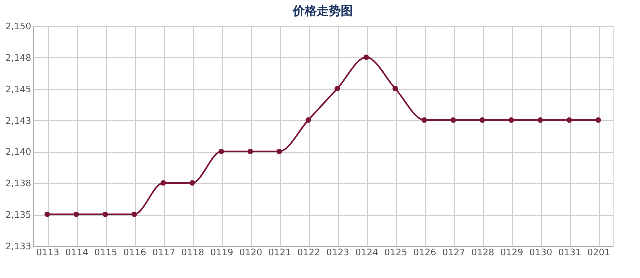 The width and height of the screenshot is (640, 278). Describe the element at coordinates (19, 59) in the screenshot. I see `y-tick-label: 2,148` at that location.